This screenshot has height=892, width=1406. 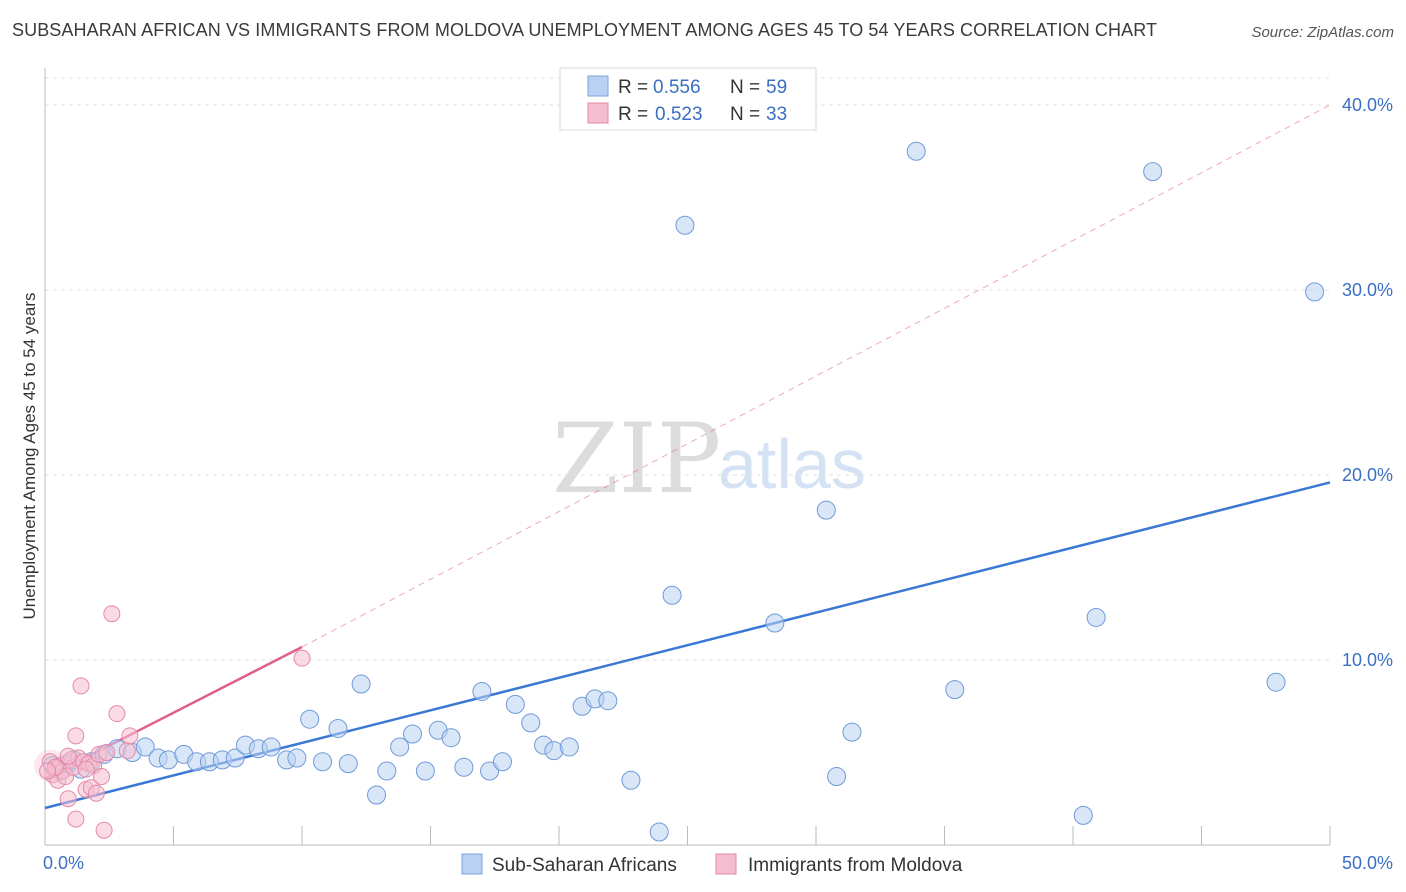 What do you see at coordinates (1367, 863) in the screenshot?
I see `x-tick-label-max: 50.0%` at bounding box center [1367, 863].